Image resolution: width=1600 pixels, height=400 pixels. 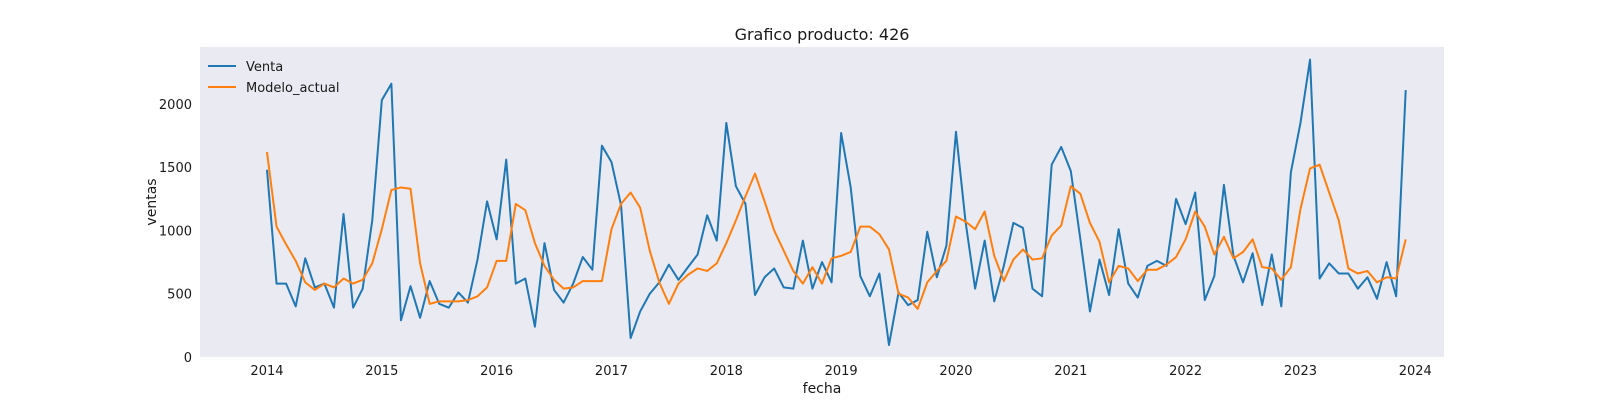 I want to click on y-tick-label: 1000, so click(x=175, y=231).